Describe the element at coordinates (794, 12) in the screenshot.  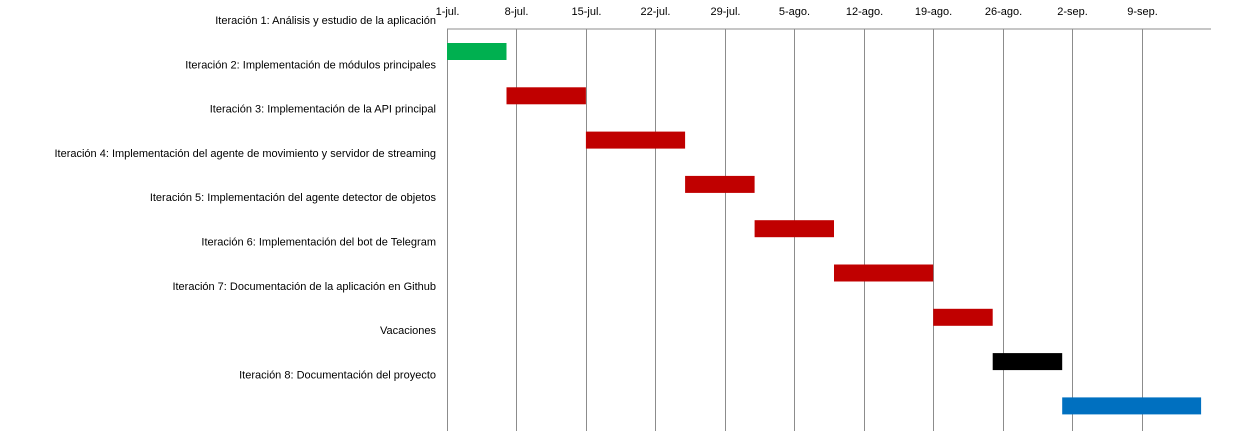
I see `x-tick-label: 5-ago.` at that location.